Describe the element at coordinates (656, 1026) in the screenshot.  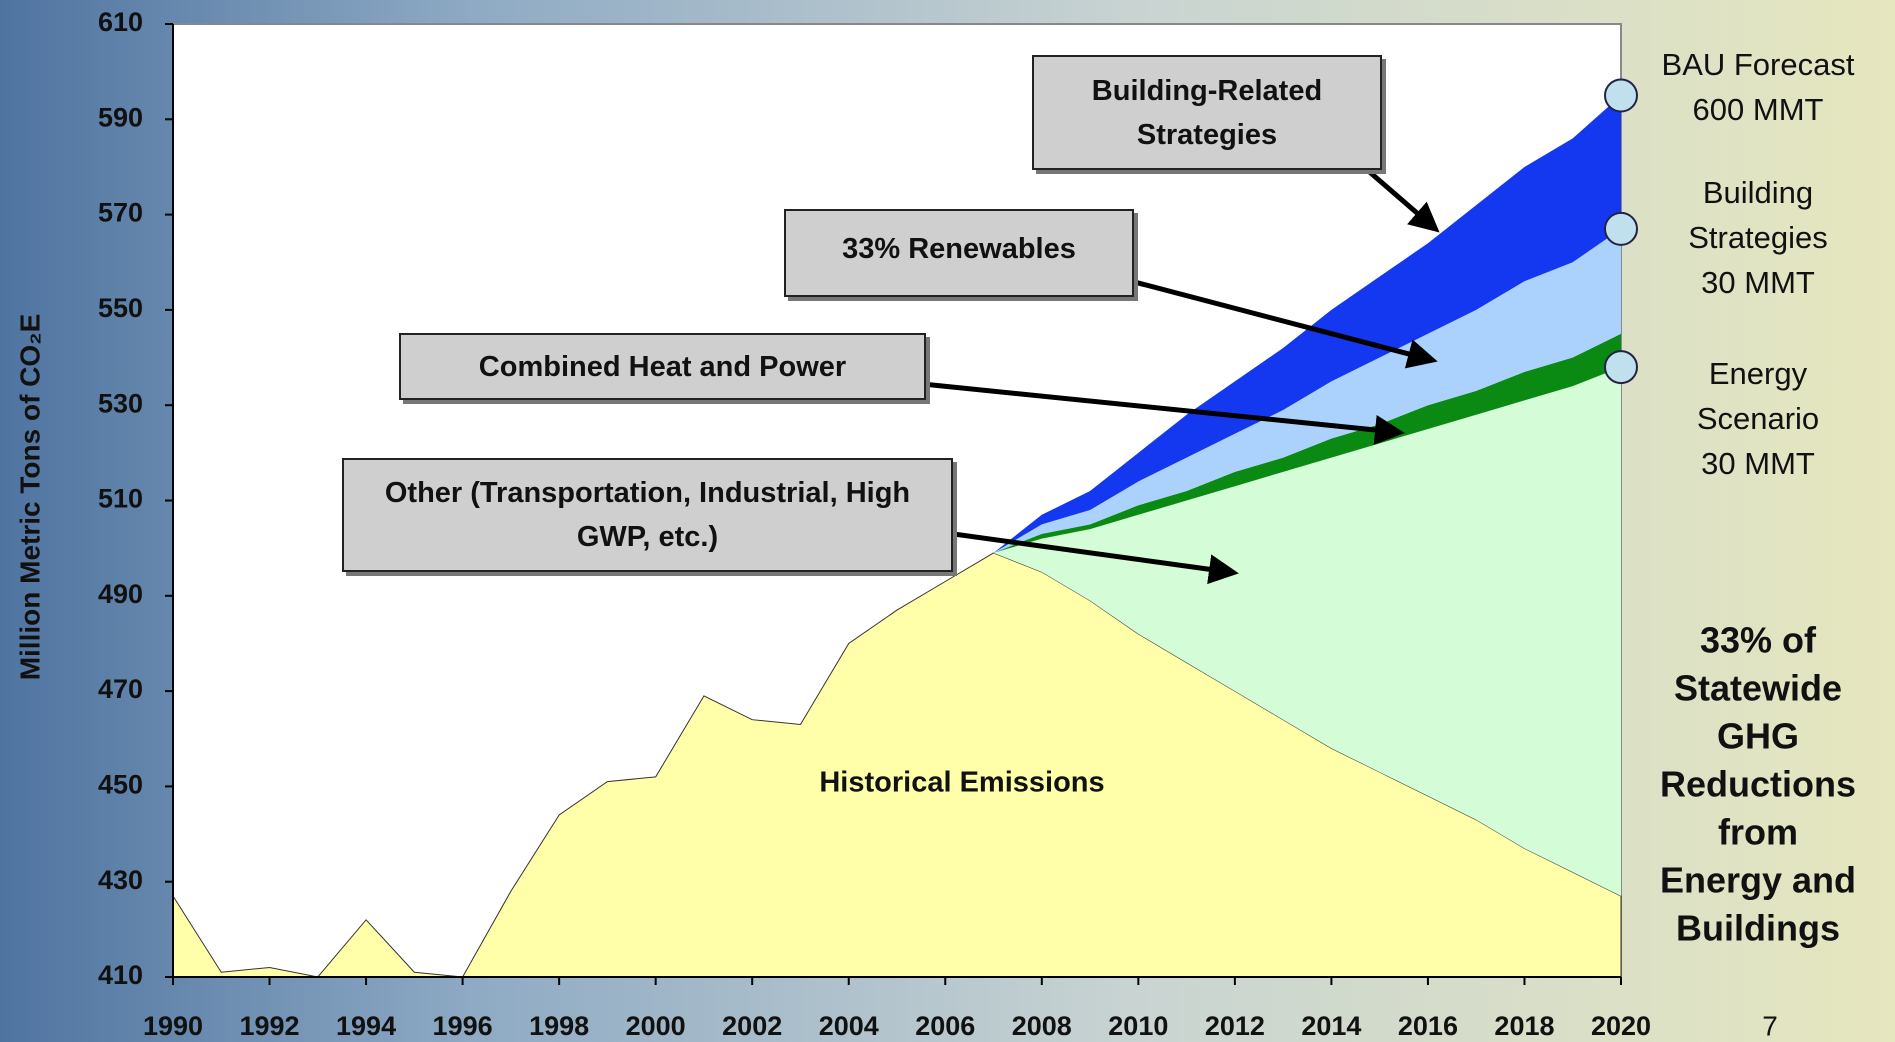
I see `x-tick-label: 2000` at that location.